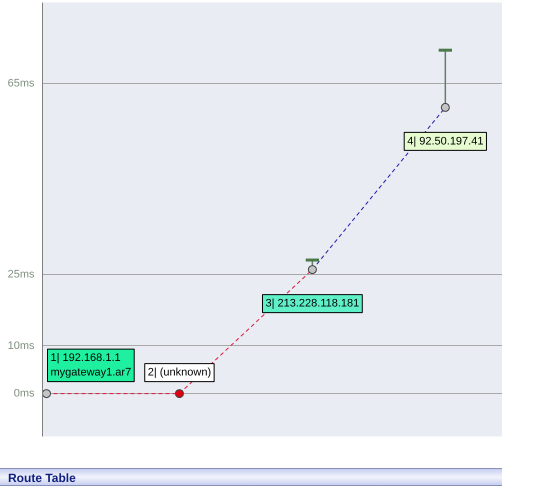 This screenshot has height=504, width=539. I want to click on y-tick-label: 25ms, so click(21, 274).